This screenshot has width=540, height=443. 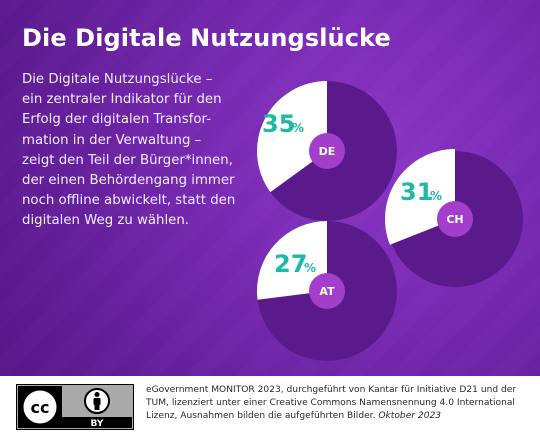 I want to click on description-line: Die Digitale Nutzungslücke –, so click(x=117, y=79).